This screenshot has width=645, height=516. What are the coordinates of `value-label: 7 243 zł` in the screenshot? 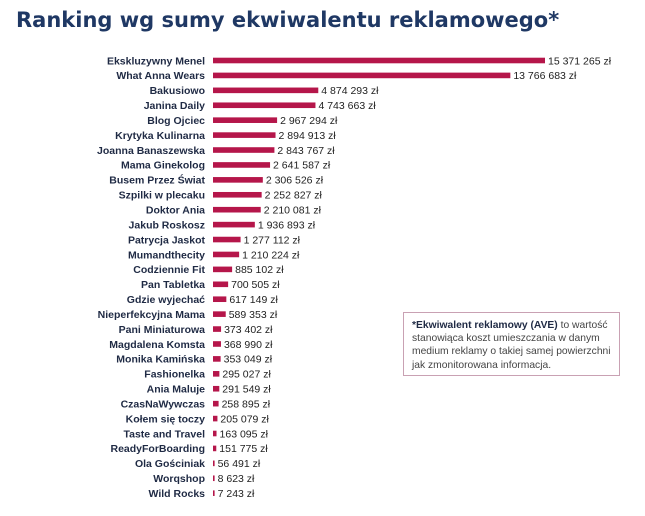 It's located at (236, 494).